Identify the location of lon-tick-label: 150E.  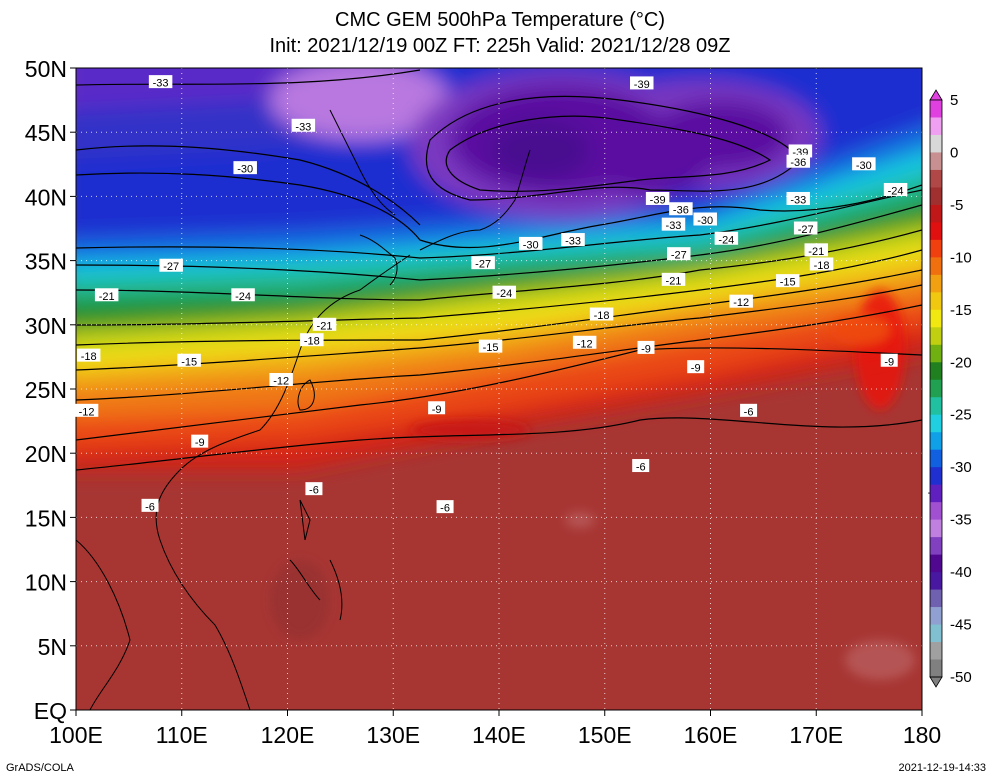
(605, 735).